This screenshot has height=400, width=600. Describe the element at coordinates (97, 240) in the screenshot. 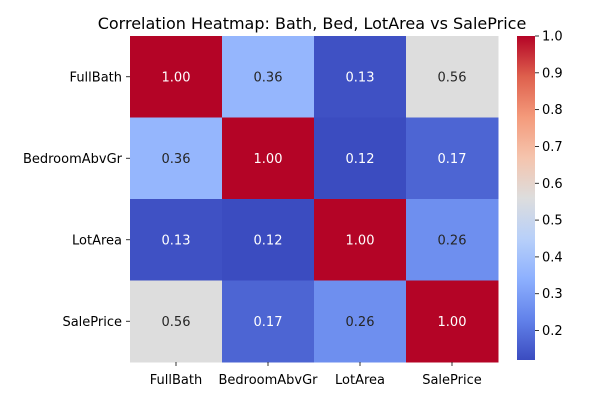

I see `y-tick-label: LotArea` at that location.